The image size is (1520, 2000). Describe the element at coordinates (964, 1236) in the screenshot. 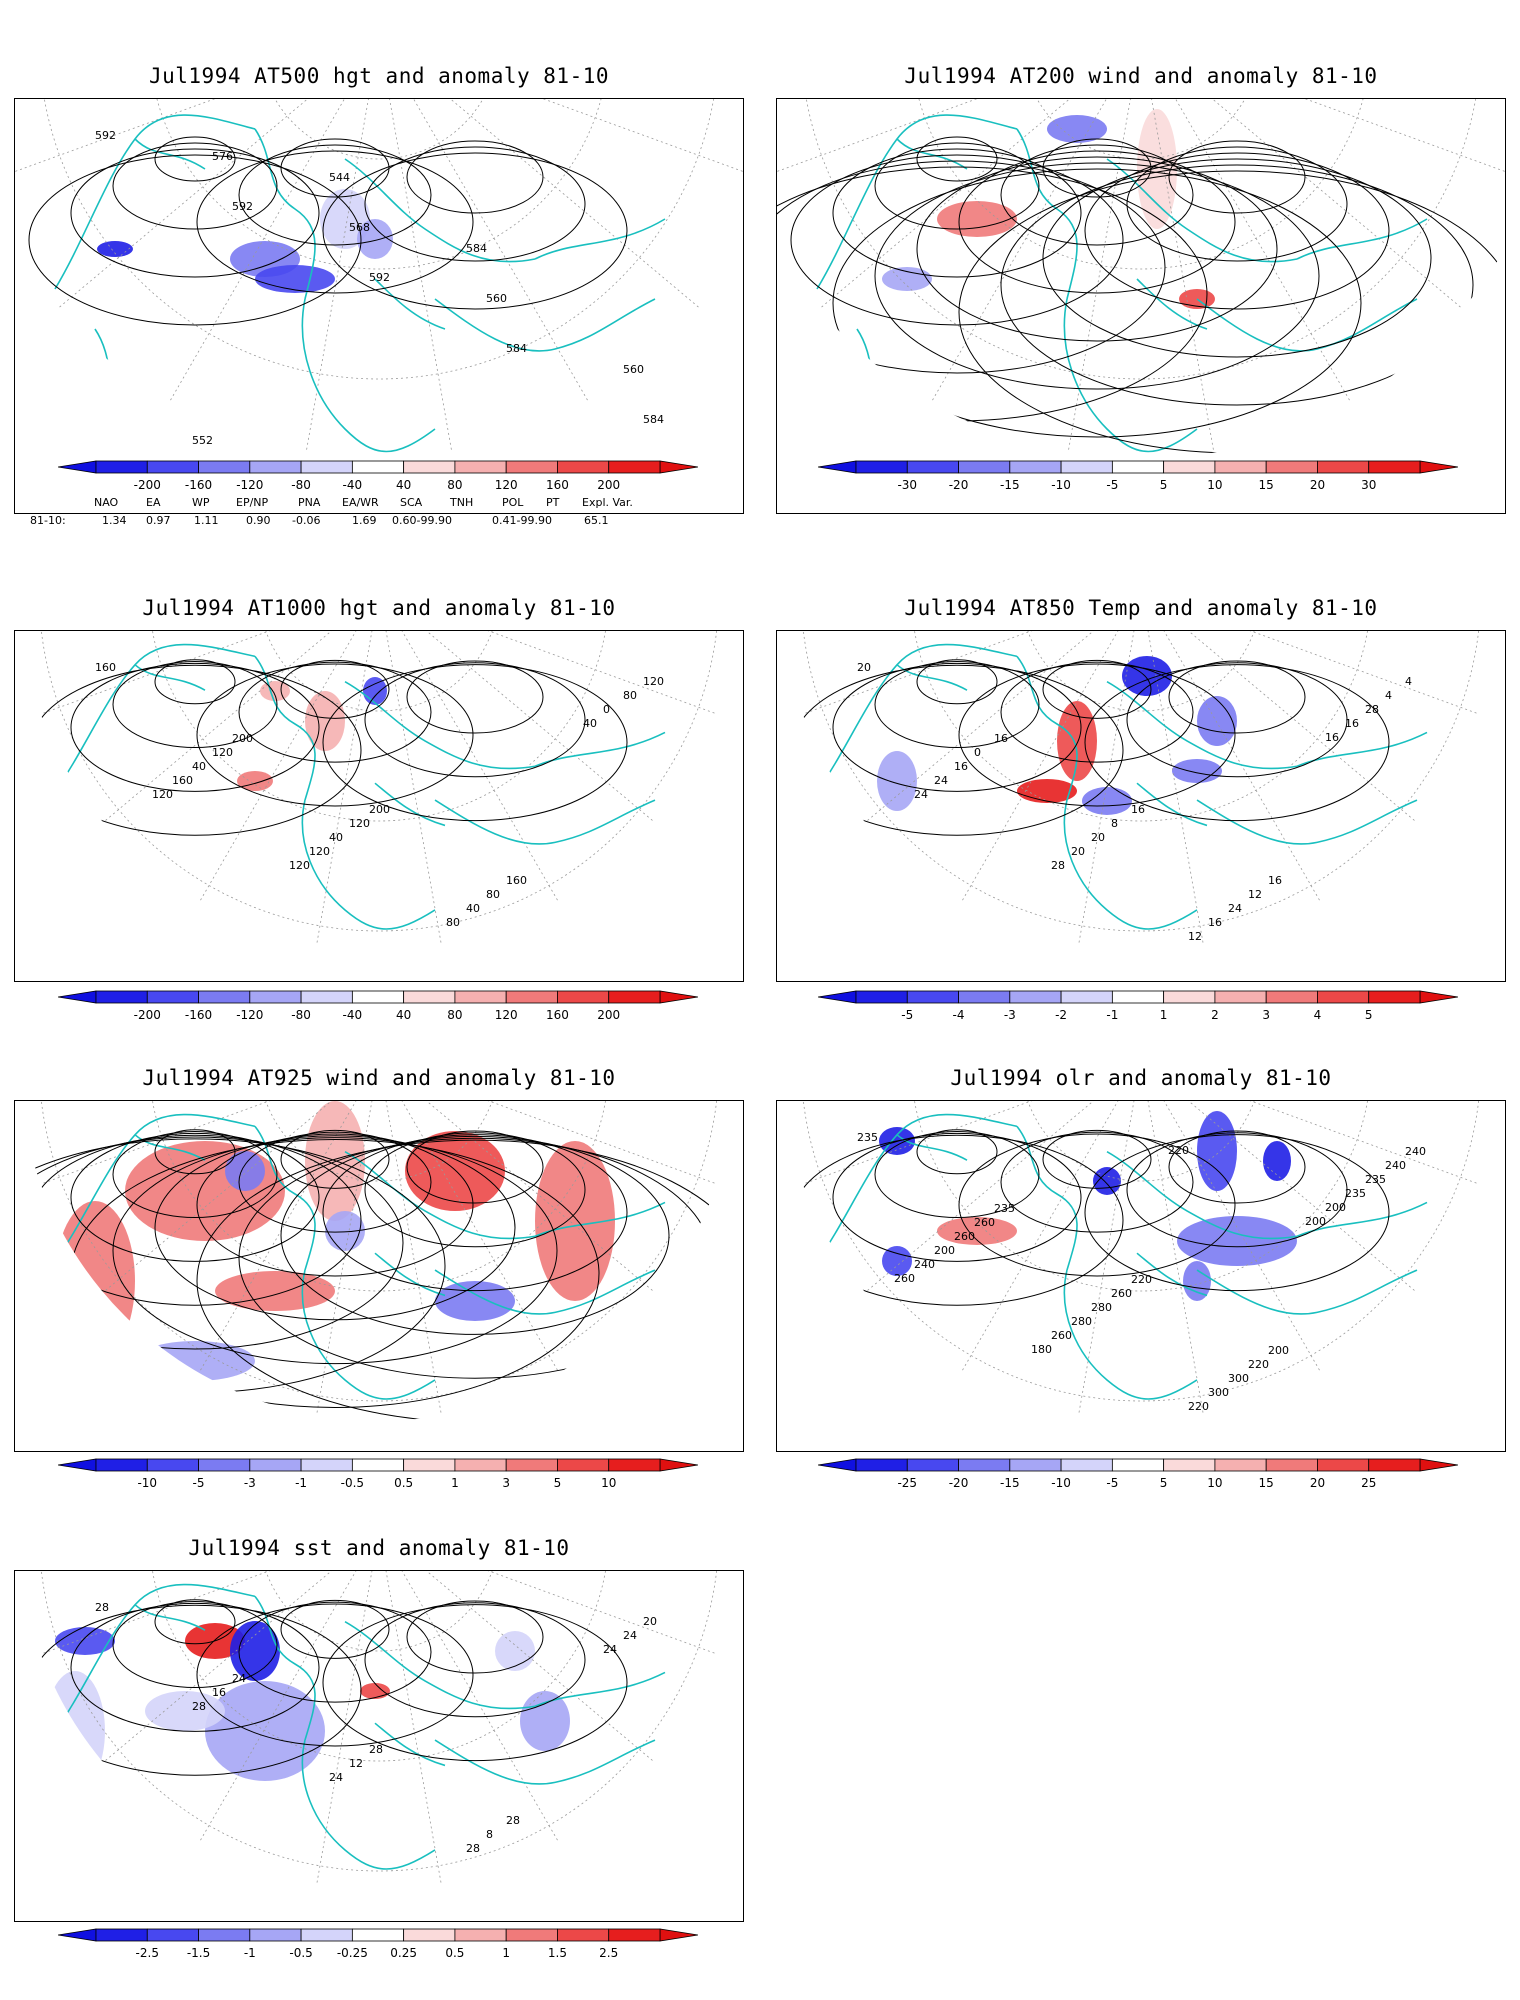

I see `contour-label: 260` at that location.